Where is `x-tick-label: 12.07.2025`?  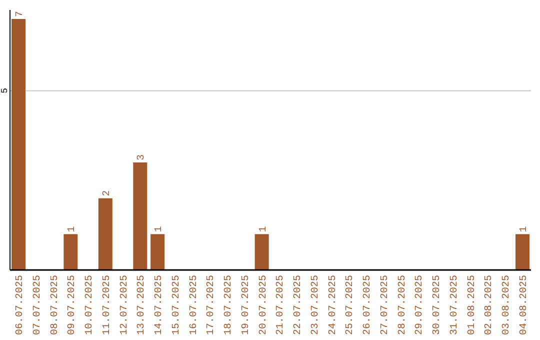
x-tick-label: 12.07.2025 is located at coordinates (124, 305).